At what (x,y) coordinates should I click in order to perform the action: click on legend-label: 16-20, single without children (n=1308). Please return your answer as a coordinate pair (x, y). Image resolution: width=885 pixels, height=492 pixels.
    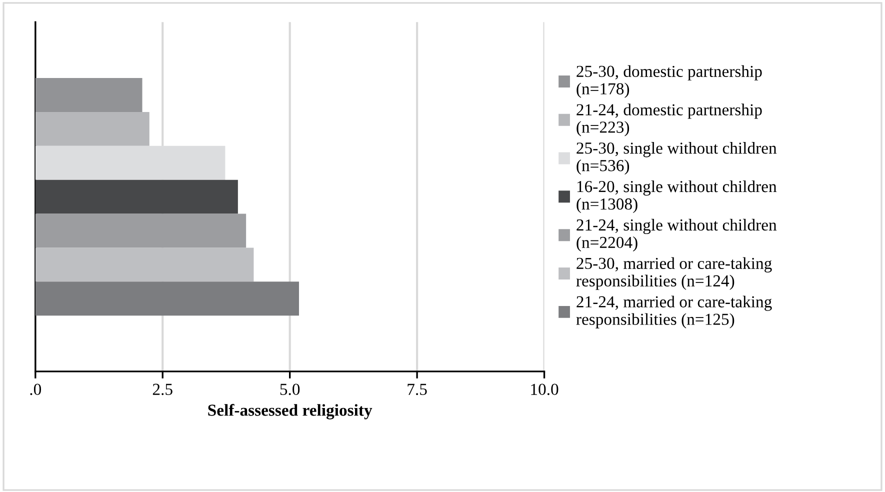
    Looking at the image, I should click on (676, 197).